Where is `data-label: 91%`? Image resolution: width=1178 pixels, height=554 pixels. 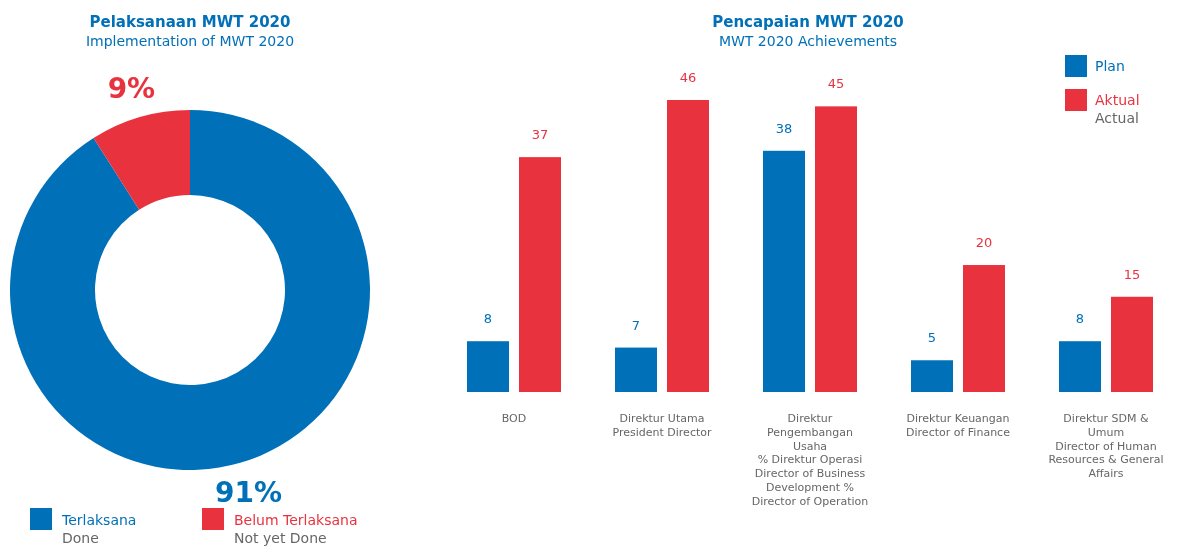
data-label: 91% is located at coordinates (249, 492).